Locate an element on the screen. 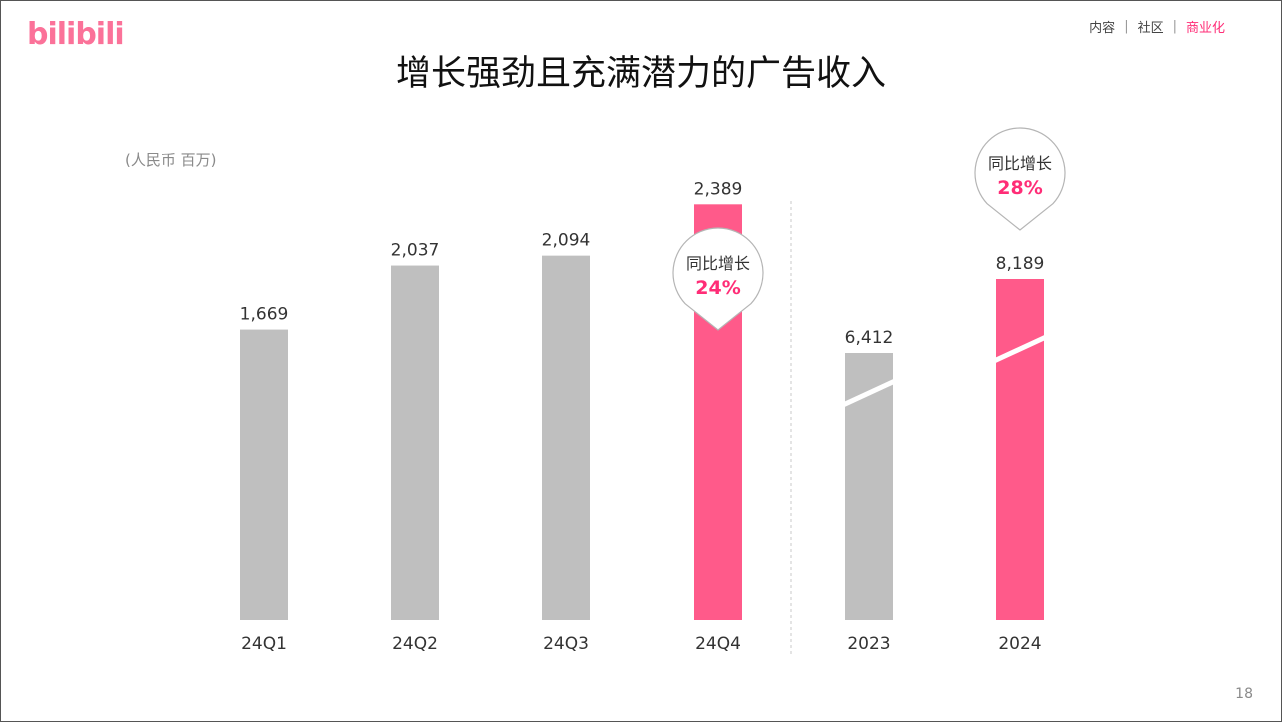 This screenshot has height=722, width=1282. nav-item-community: 社区 is located at coordinates (1150, 28).